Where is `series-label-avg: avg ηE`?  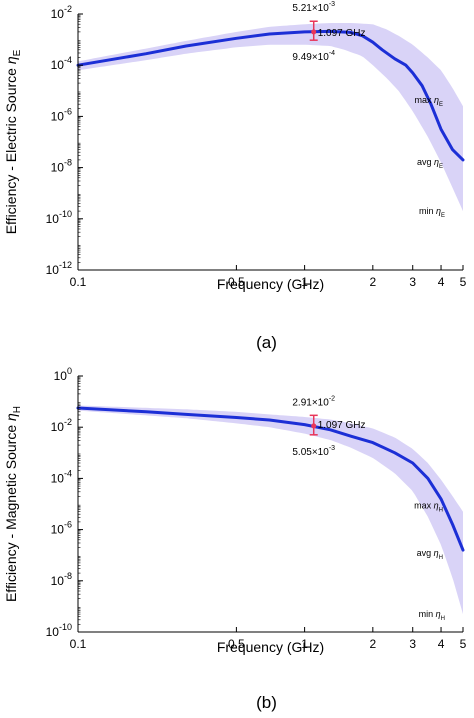
series-label-avg: avg ηE is located at coordinates (430, 163).